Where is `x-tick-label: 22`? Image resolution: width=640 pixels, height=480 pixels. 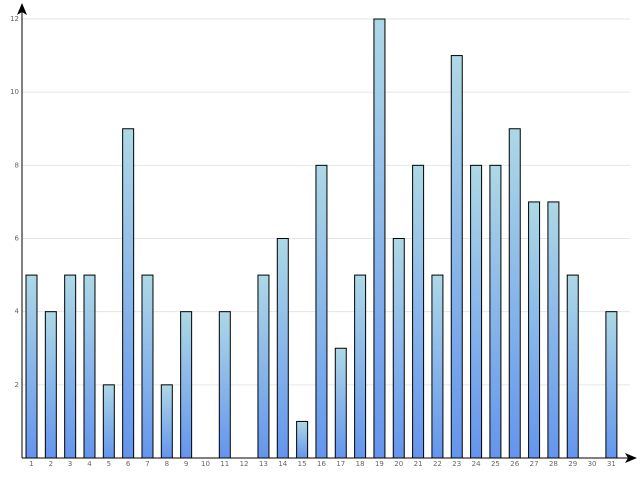 x-tick-label: 22 is located at coordinates (437, 464).